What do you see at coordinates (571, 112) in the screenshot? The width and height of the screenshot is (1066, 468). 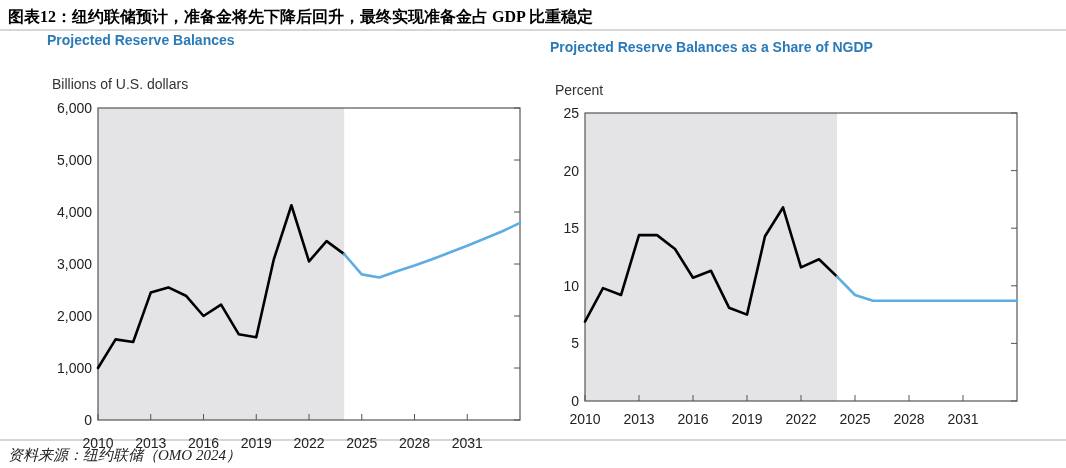 I see `y-tick-label: 25` at bounding box center [571, 112].